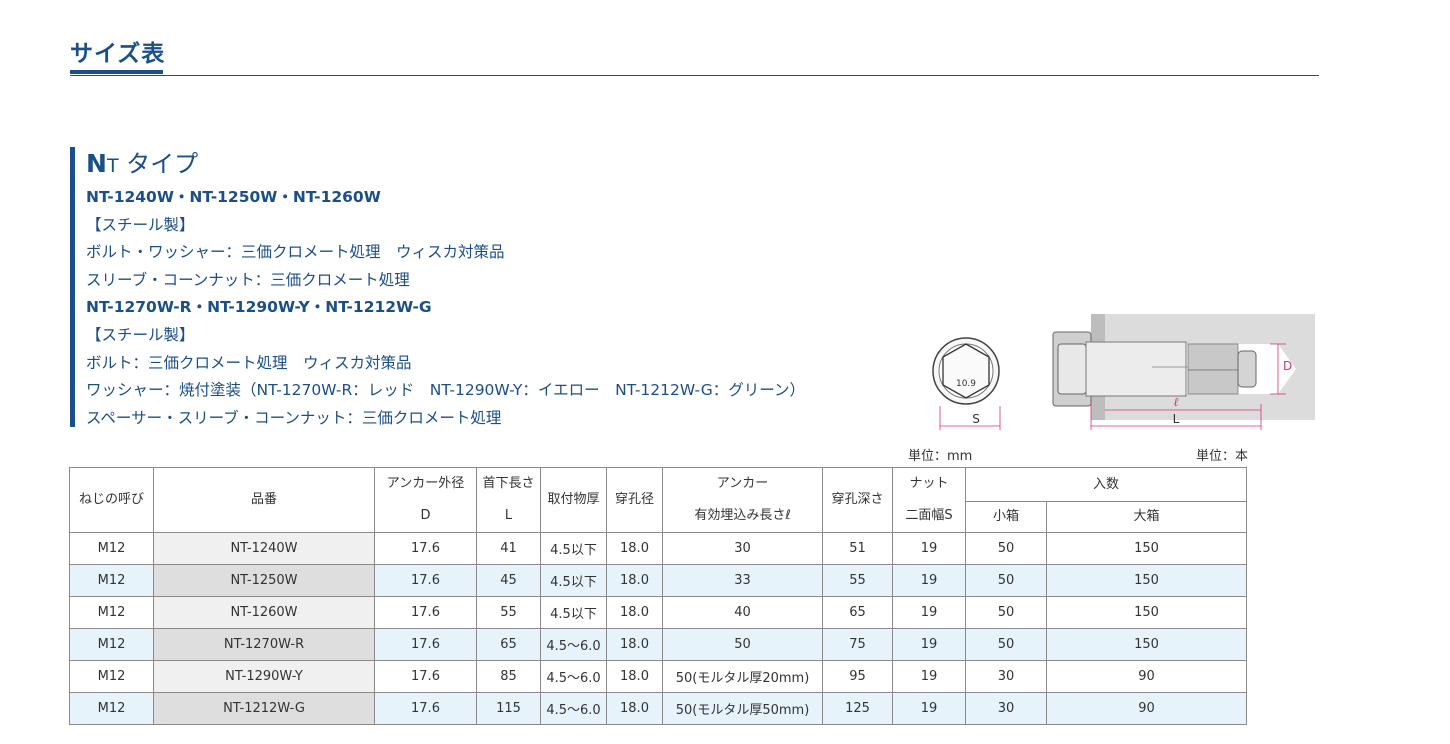 This screenshot has width=1450, height=744. Describe the element at coordinates (508, 548) in the screenshot. I see `cell-length: 41` at that location.